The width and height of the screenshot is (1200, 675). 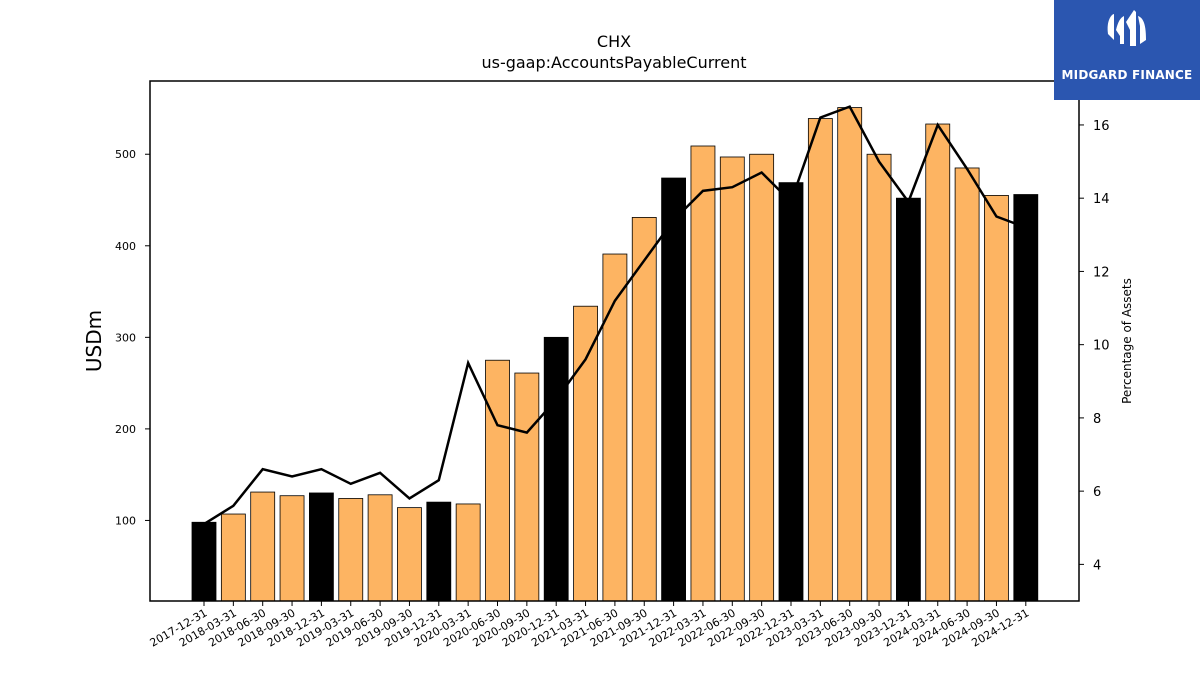 What do you see at coordinates (125, 154) in the screenshot?
I see `y-tick-label: 500` at bounding box center [125, 154].